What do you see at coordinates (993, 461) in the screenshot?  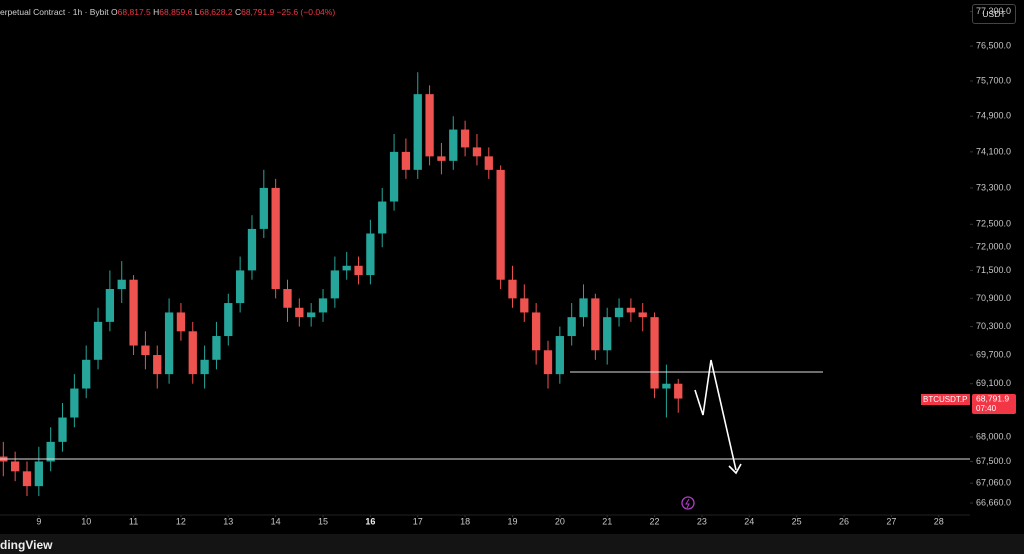 I see `y-tick-label: 67,500.0` at bounding box center [993, 461].